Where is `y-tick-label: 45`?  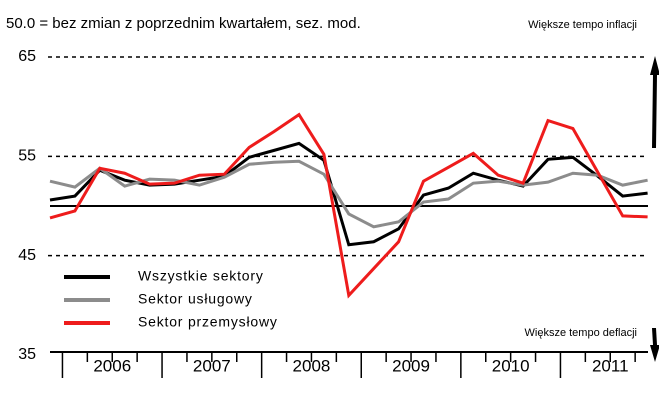 y-tick-label: 45 is located at coordinates (27, 255).